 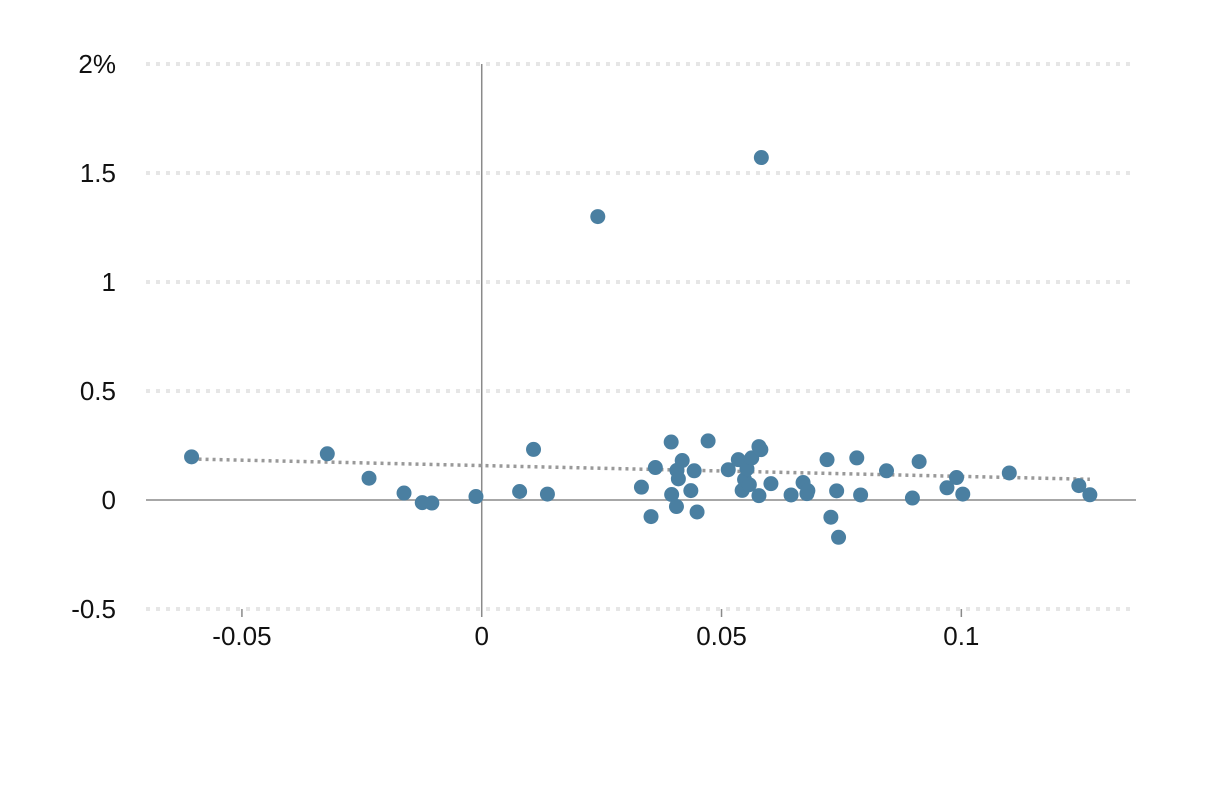 I want to click on x-tick-label: 0, so click(x=481, y=636).